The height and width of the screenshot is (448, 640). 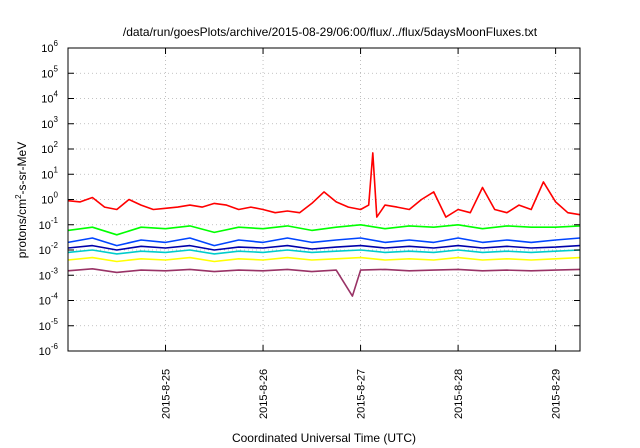 I want to click on y-tick-label: 10⁻⁴, so click(x=49, y=300).